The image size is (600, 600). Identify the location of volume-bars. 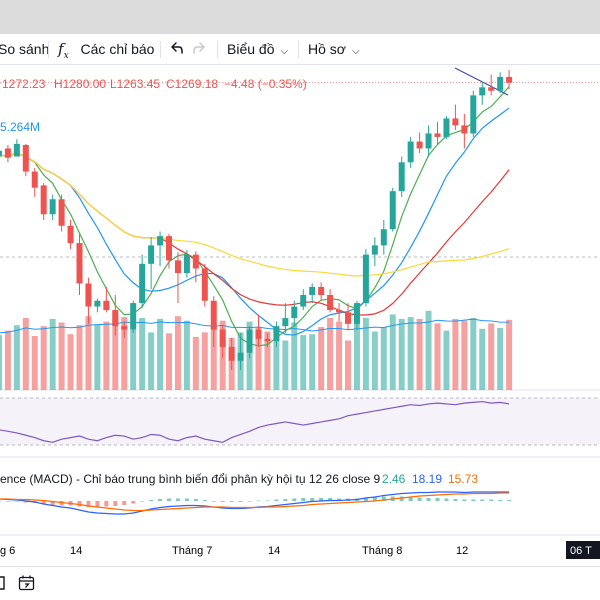
(256, 350).